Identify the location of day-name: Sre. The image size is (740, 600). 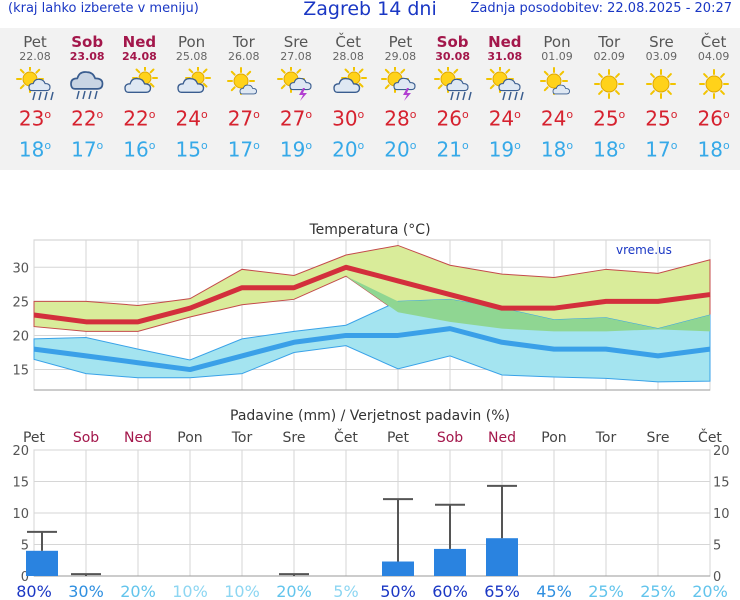
(661, 42).